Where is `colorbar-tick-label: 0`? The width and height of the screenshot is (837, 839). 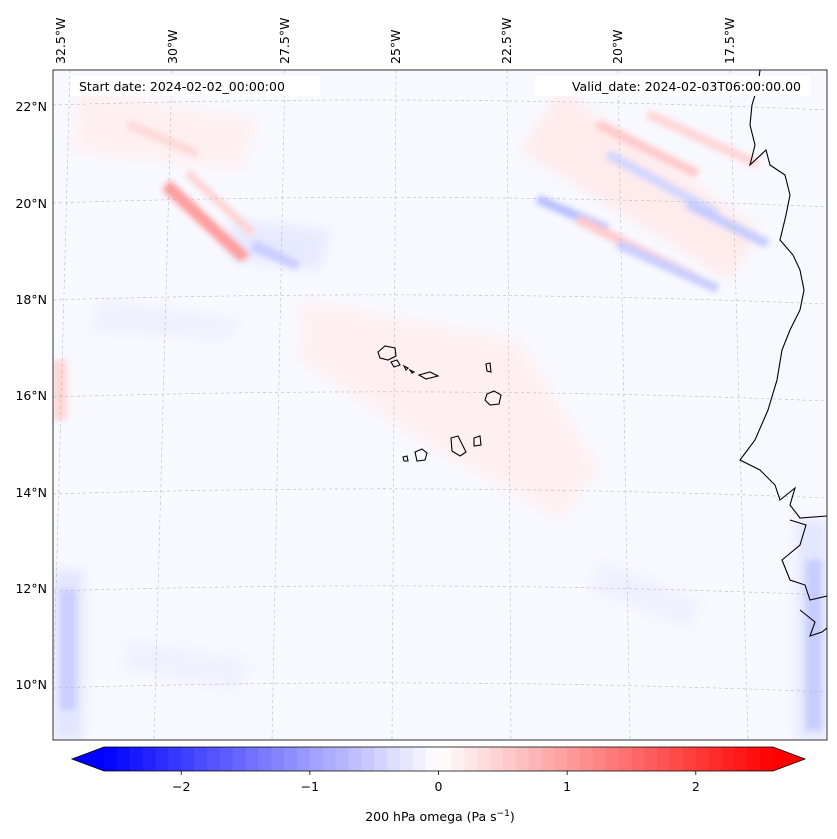
colorbar-tick-label: 0 is located at coordinates (439, 786).